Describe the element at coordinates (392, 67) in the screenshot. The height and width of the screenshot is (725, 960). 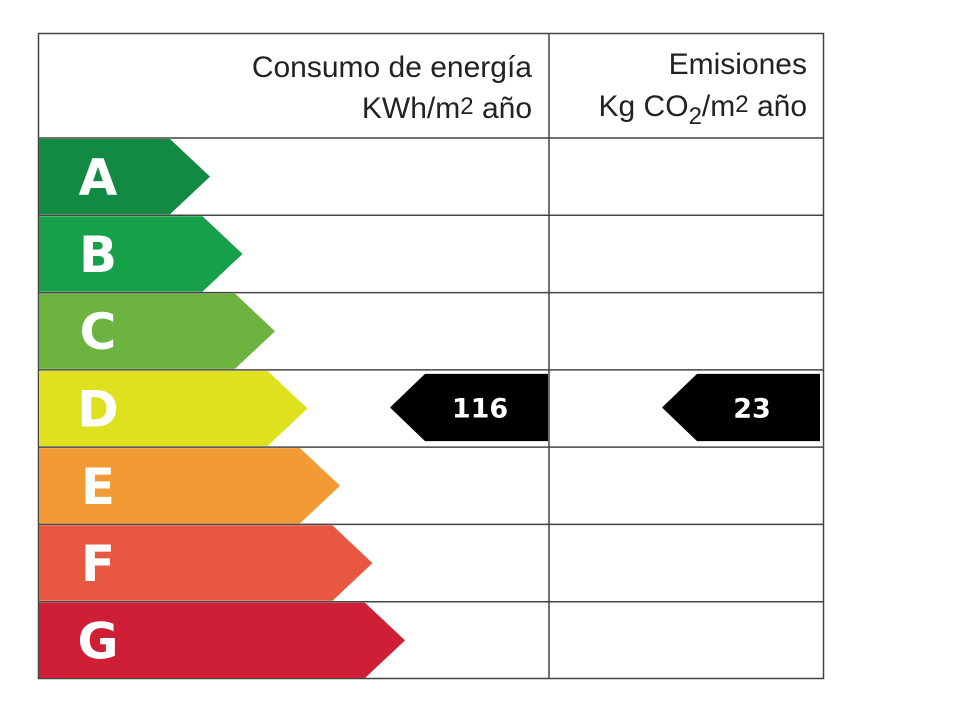
I see `energy-title: Consumo de energía` at that location.